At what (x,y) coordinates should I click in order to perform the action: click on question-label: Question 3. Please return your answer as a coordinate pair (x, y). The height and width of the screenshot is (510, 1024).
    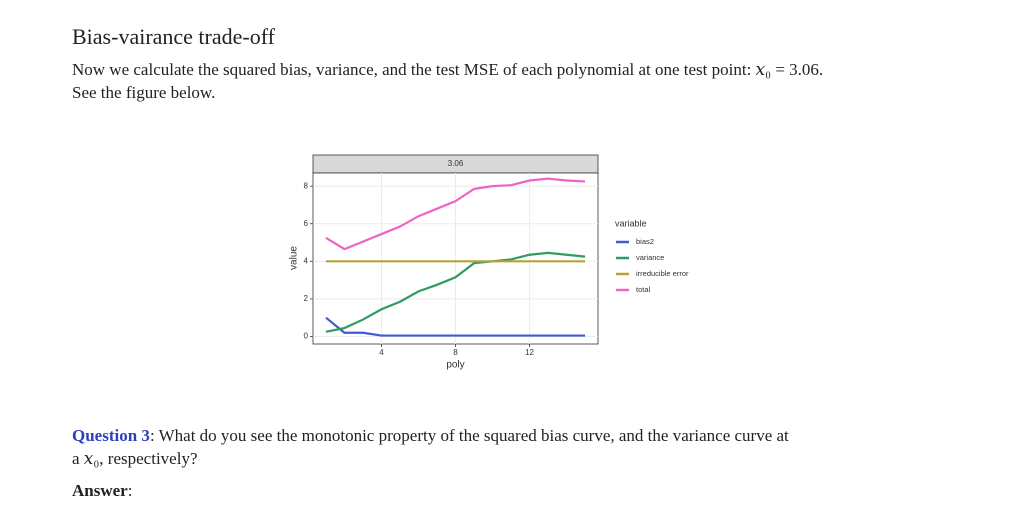
    Looking at the image, I should click on (111, 435).